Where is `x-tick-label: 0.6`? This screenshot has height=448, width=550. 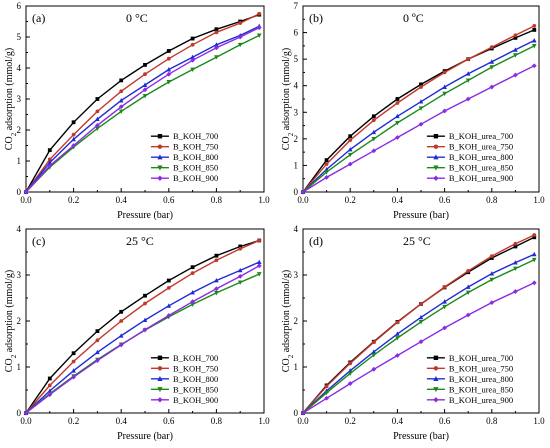 x-tick-label: 0.6 is located at coordinates (445, 421).